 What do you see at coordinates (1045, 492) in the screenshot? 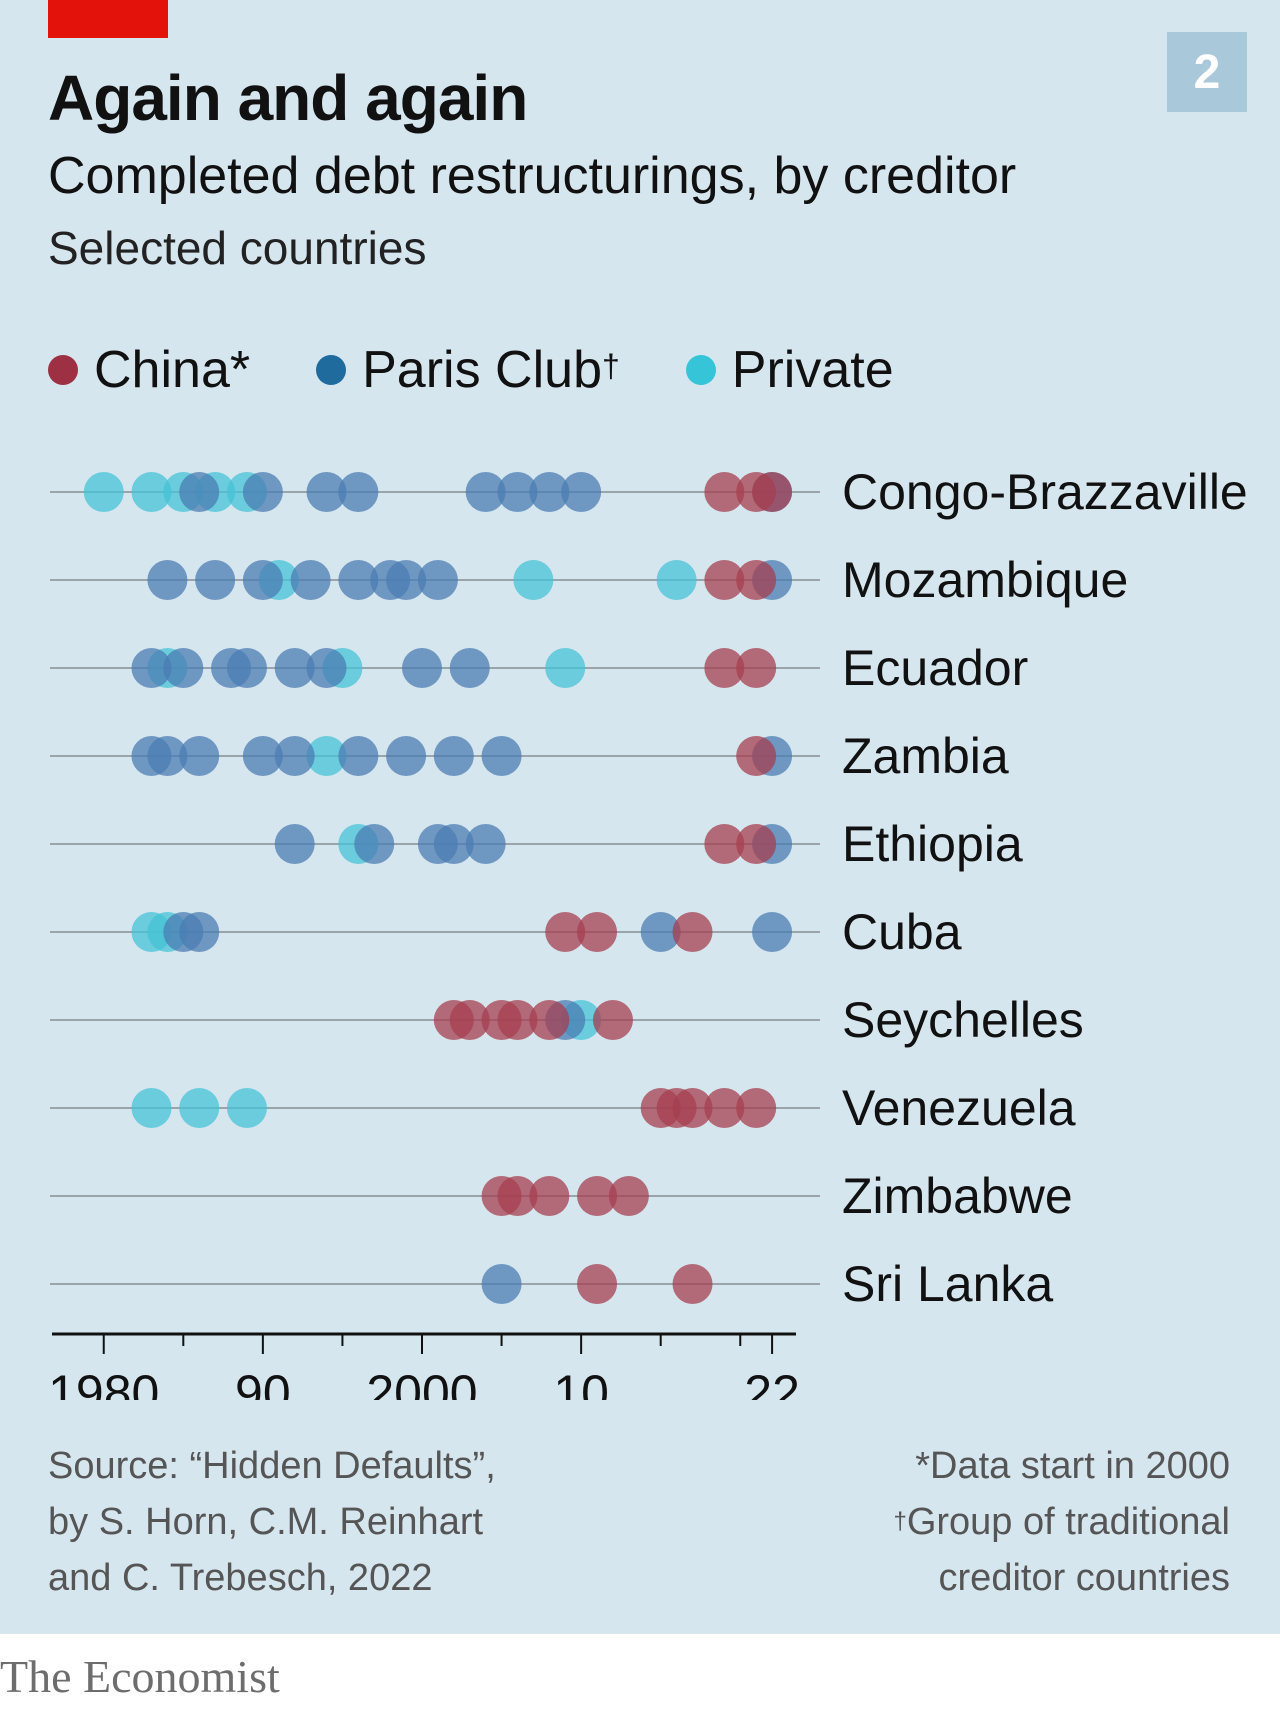
I see `row-label-congo-brazzaville: Congo-Brazzaville` at bounding box center [1045, 492].